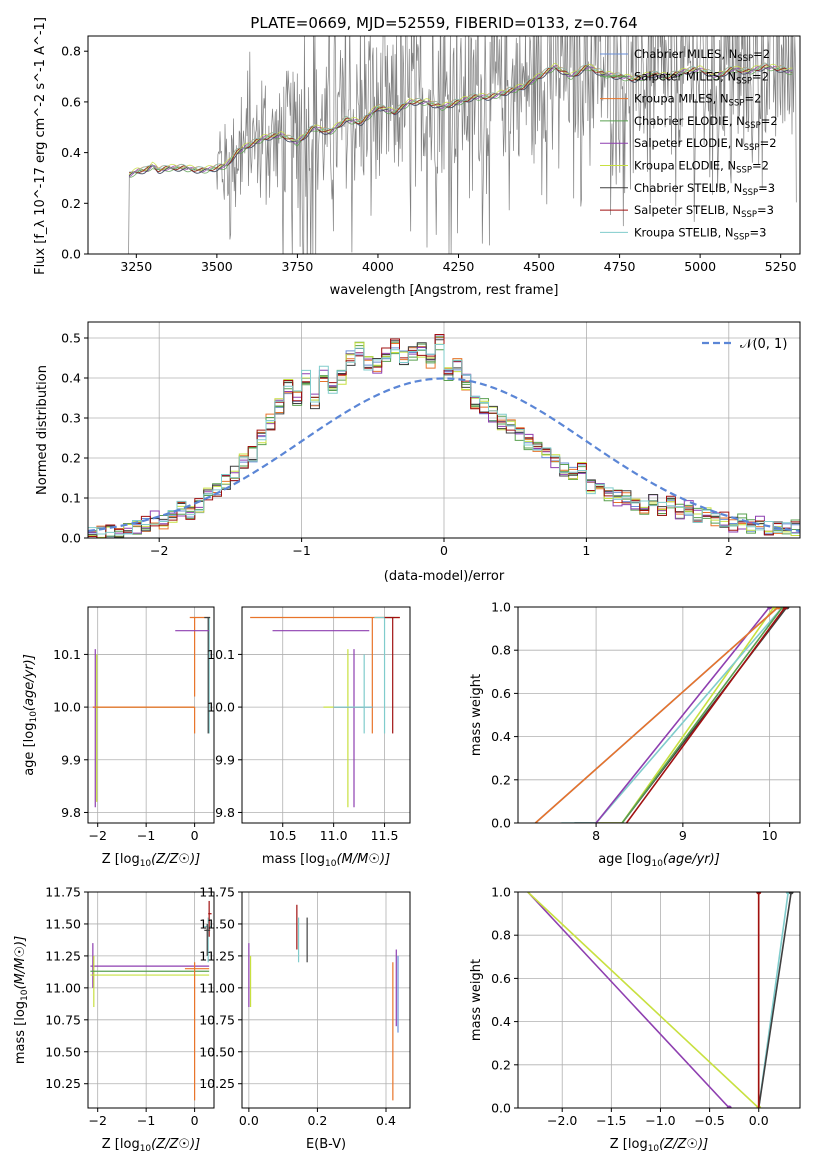 This screenshot has height=1170, width=819. I want to click on x-tick-label: 4000, so click(378, 266).